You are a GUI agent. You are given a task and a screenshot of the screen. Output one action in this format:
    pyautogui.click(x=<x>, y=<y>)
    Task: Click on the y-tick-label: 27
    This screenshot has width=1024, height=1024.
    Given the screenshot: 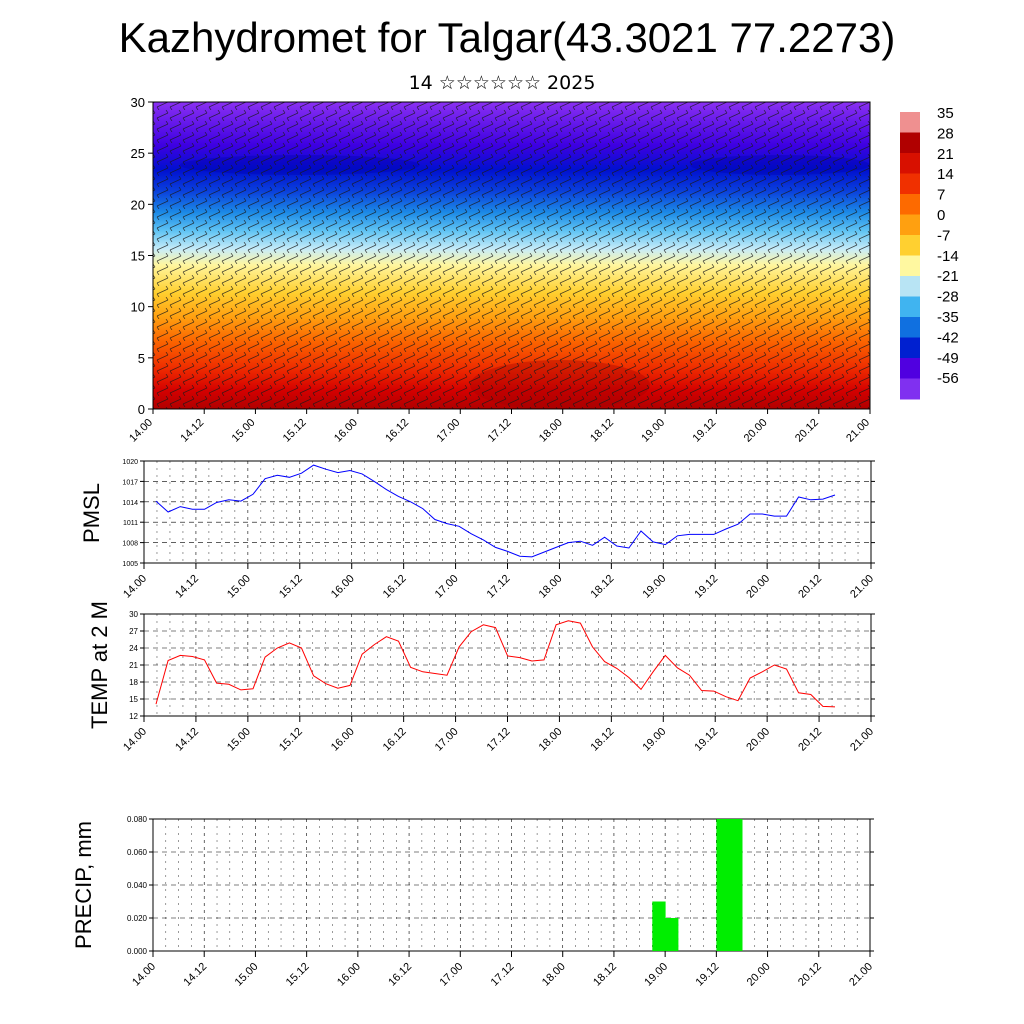 What is the action you would take?
    pyautogui.click(x=133, y=631)
    